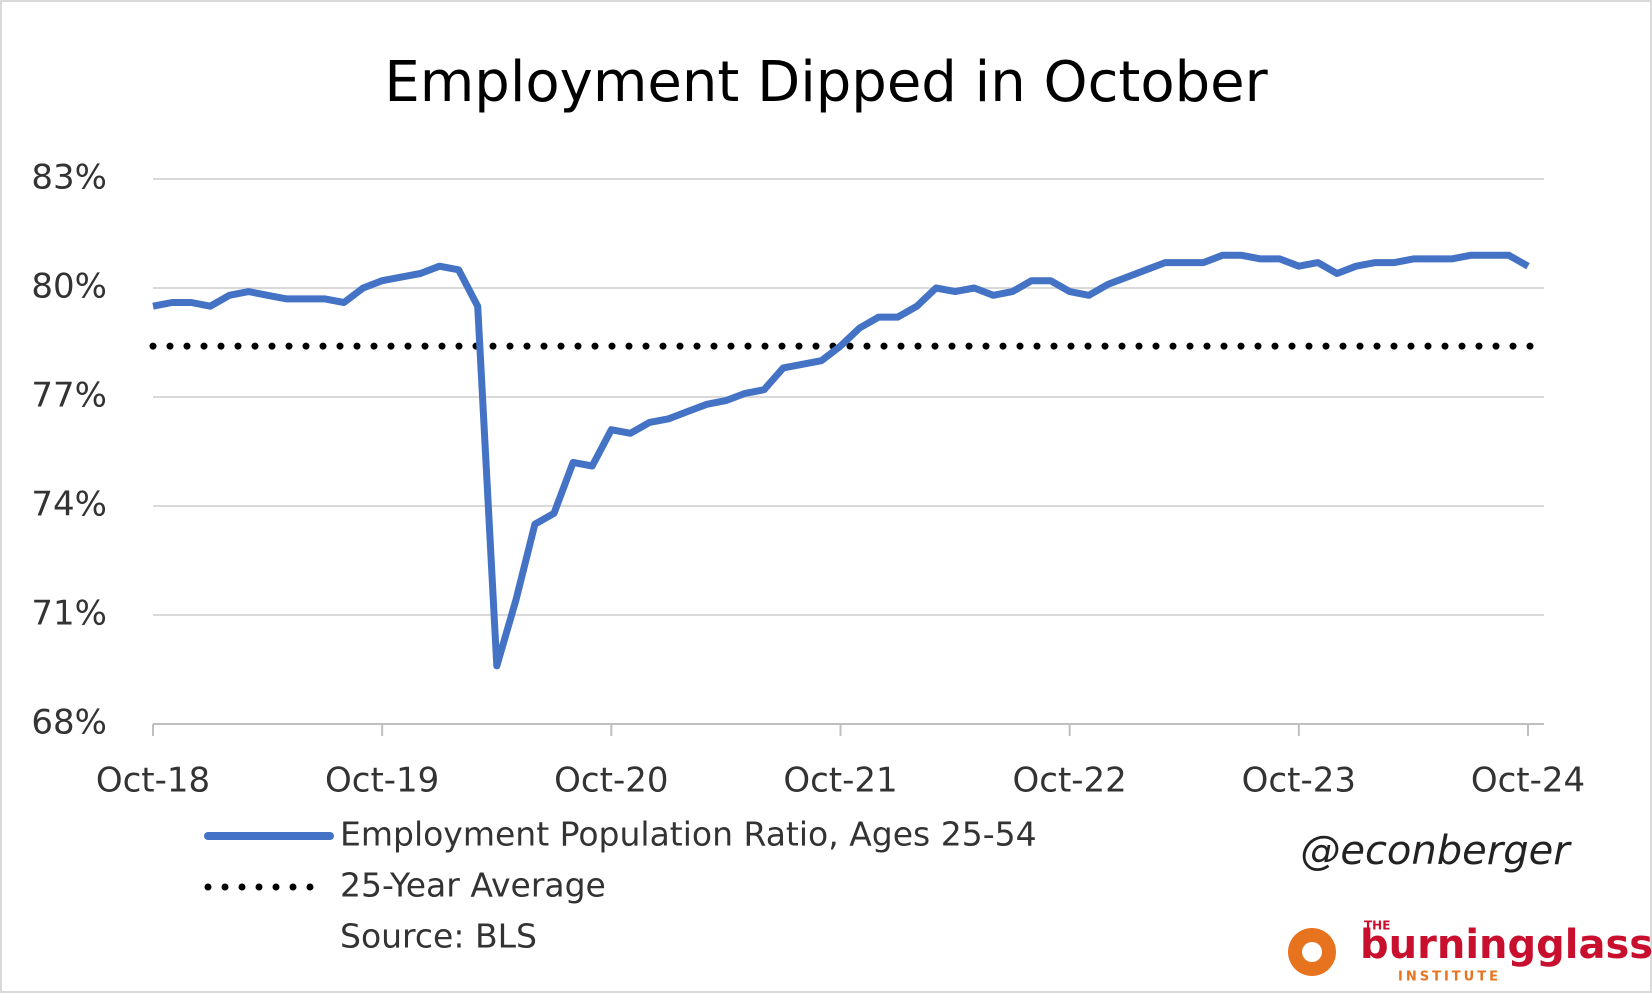  I want to click on logo-icon, so click(1312, 952).